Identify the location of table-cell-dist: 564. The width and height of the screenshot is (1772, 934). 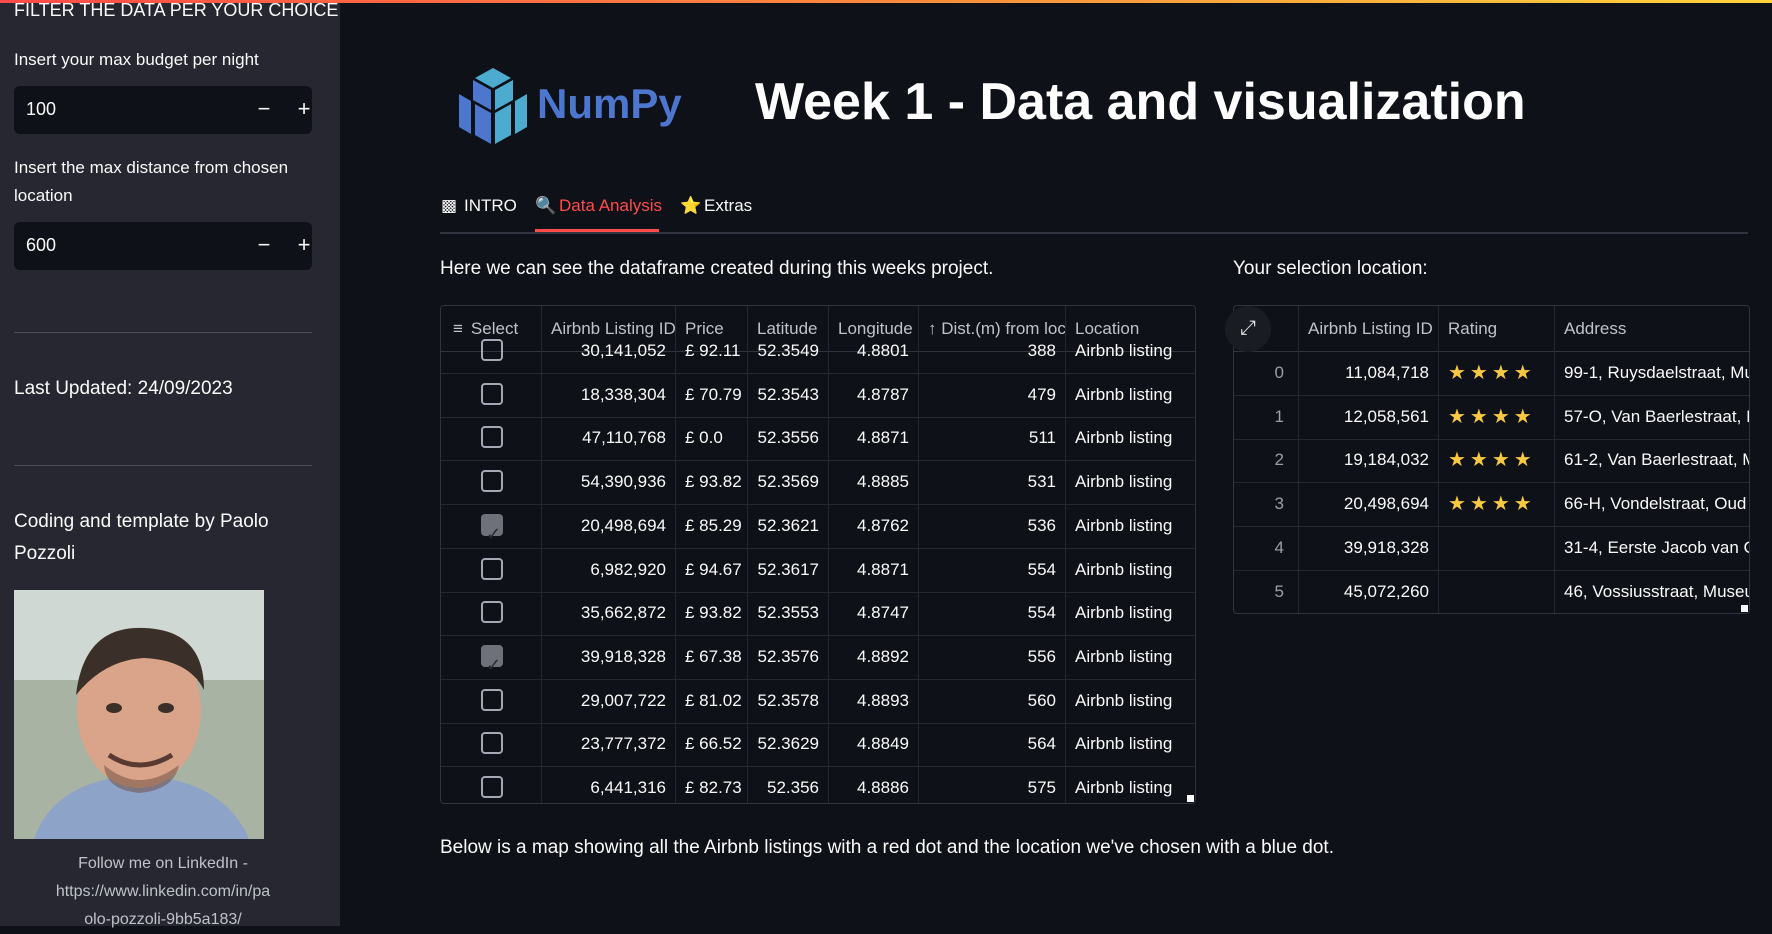
(992, 744).